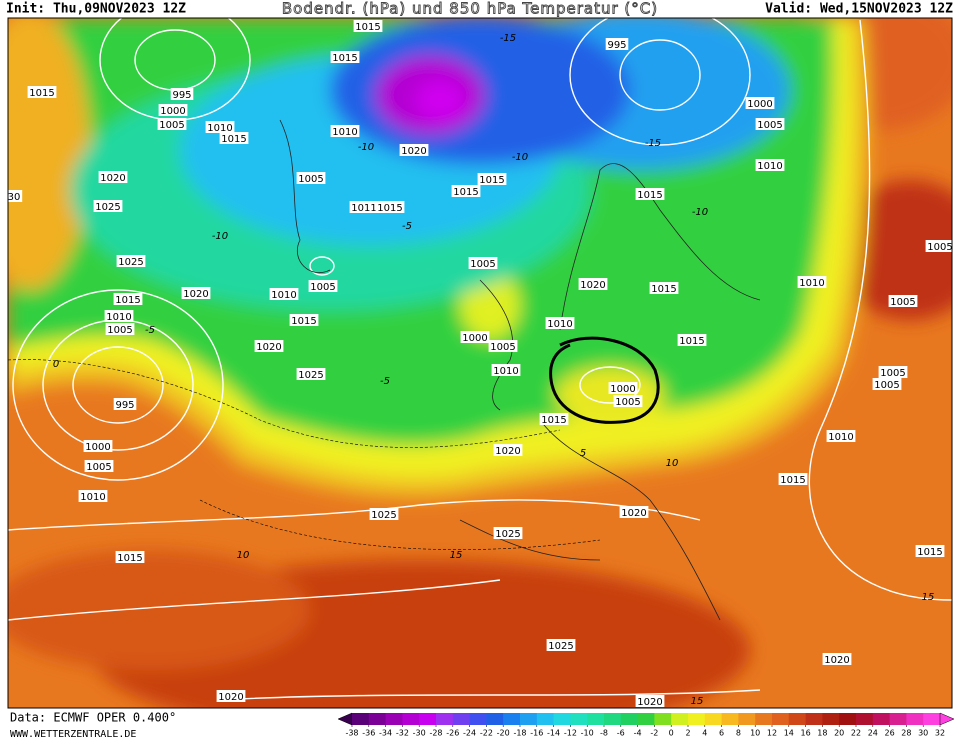  I want to click on colorbar-tick-label: 26, so click(890, 733).